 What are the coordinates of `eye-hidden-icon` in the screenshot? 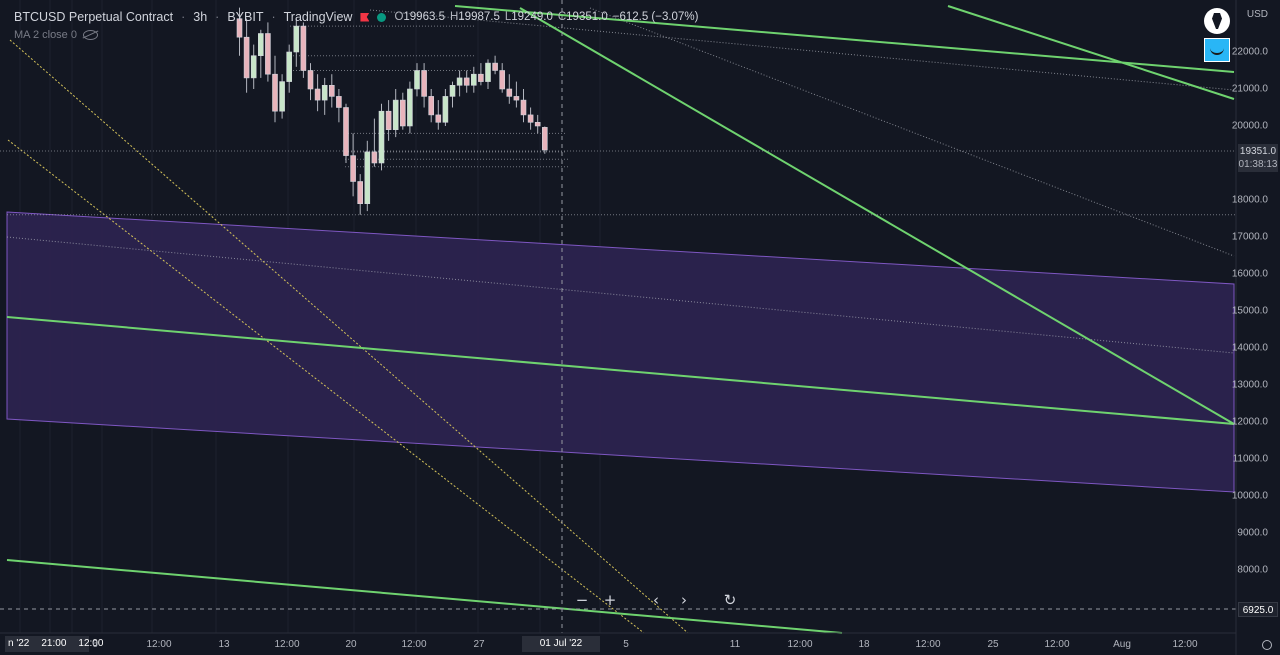 It's located at (90, 35).